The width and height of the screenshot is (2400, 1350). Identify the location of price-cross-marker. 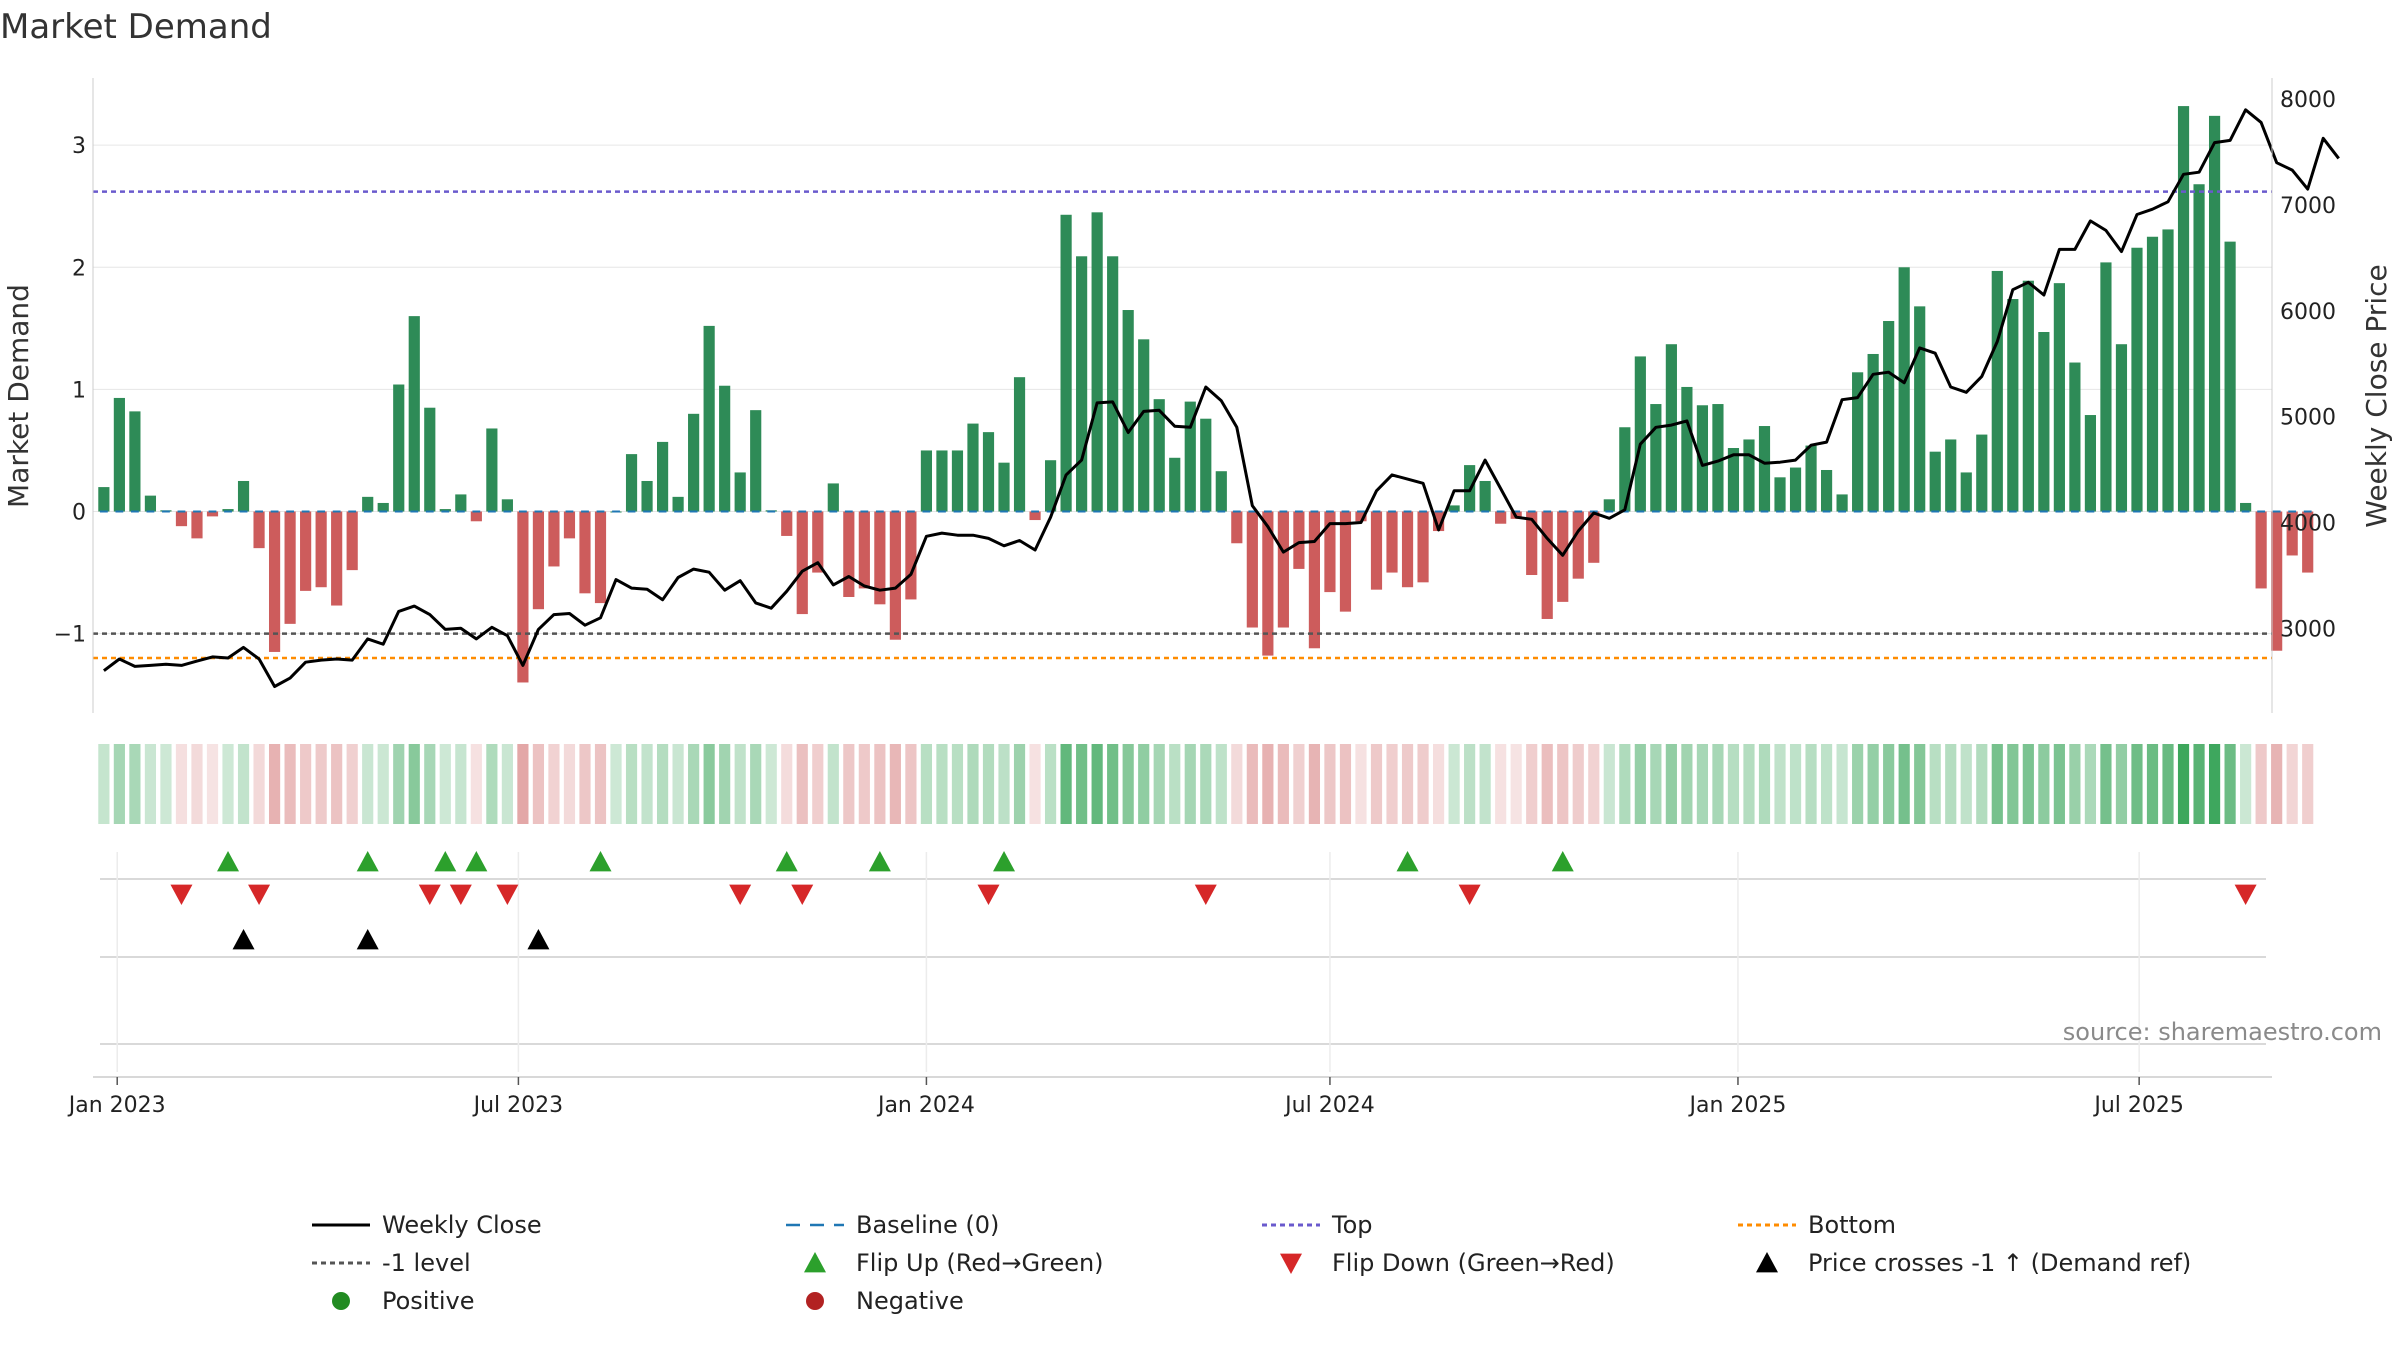
(538, 939).